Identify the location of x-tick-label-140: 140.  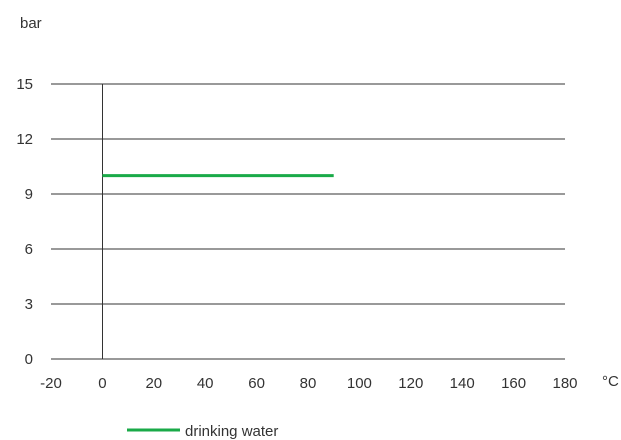
(462, 383).